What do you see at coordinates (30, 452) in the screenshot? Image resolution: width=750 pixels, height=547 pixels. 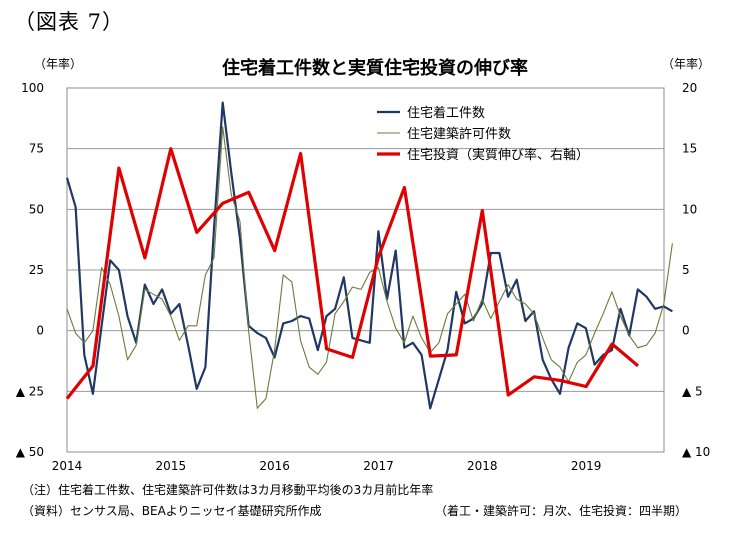 I see `y-left-tick-label: ▲ 50` at bounding box center [30, 452].